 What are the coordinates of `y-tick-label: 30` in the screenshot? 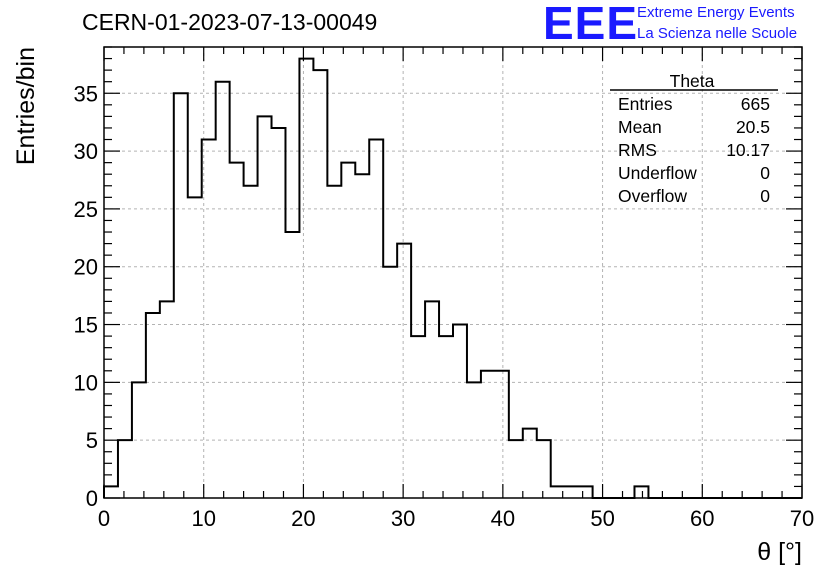 It's located at (86, 151).